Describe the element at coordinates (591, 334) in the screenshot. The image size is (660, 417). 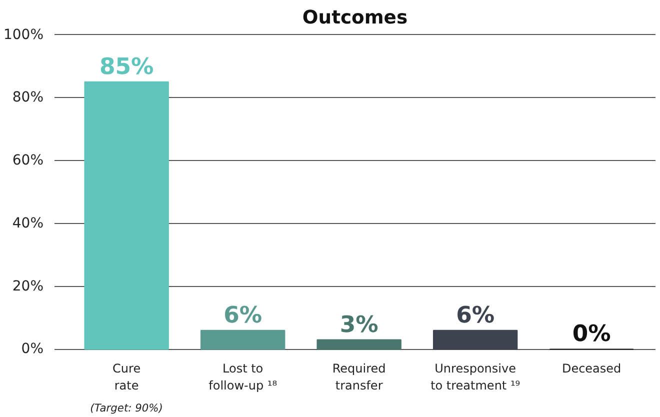
I see `data-label: 0%` at that location.